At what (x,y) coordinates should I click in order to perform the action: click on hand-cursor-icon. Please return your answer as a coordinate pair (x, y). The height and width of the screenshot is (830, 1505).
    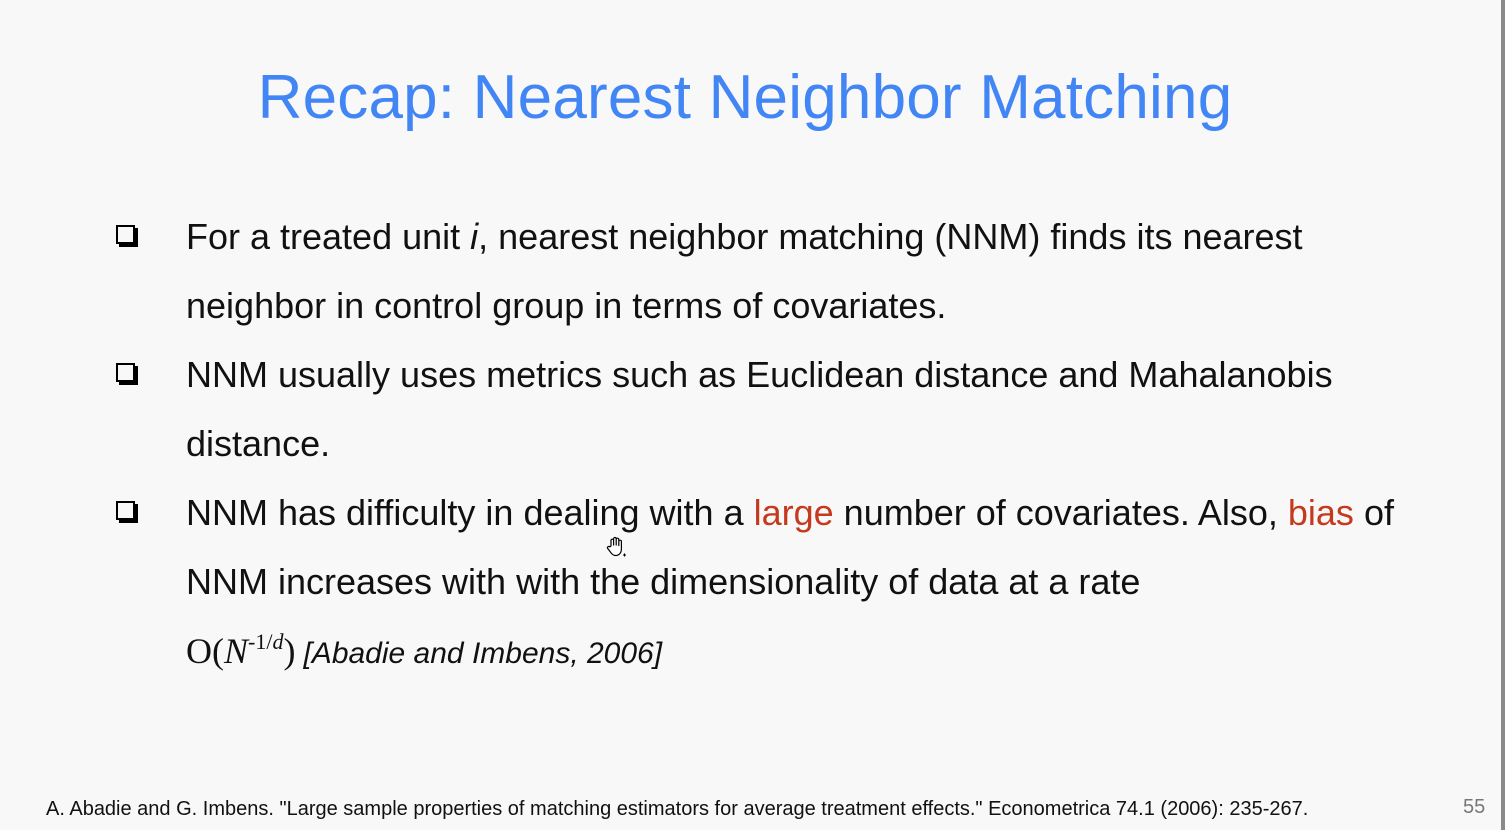
    Looking at the image, I should click on (616, 546).